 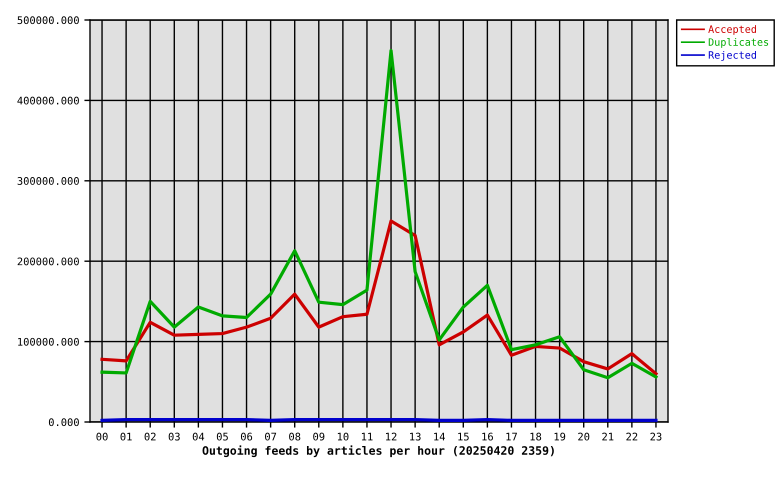 I want to click on x-tick-label: 09, so click(x=318, y=436).